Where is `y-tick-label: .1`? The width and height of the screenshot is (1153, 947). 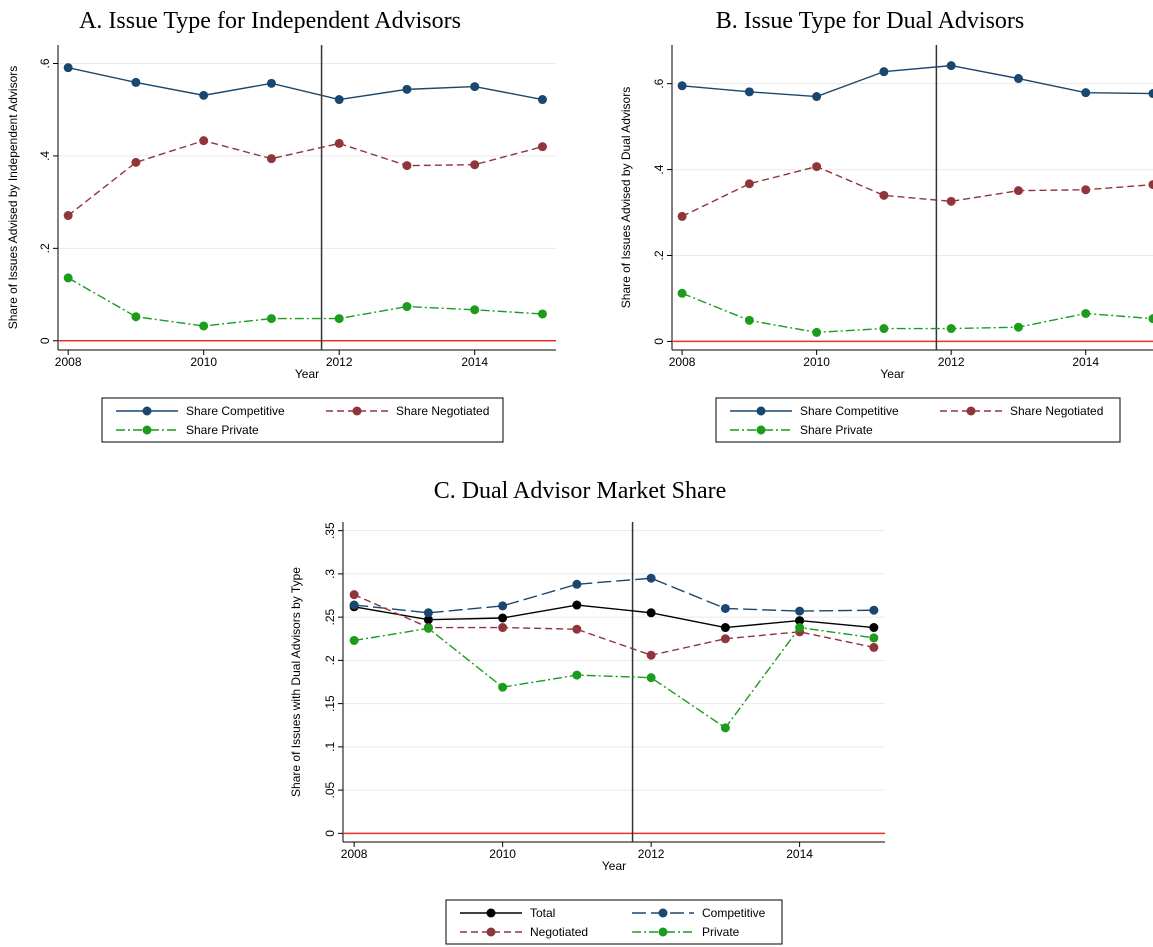
y-tick-label: .1 is located at coordinates (330, 747).